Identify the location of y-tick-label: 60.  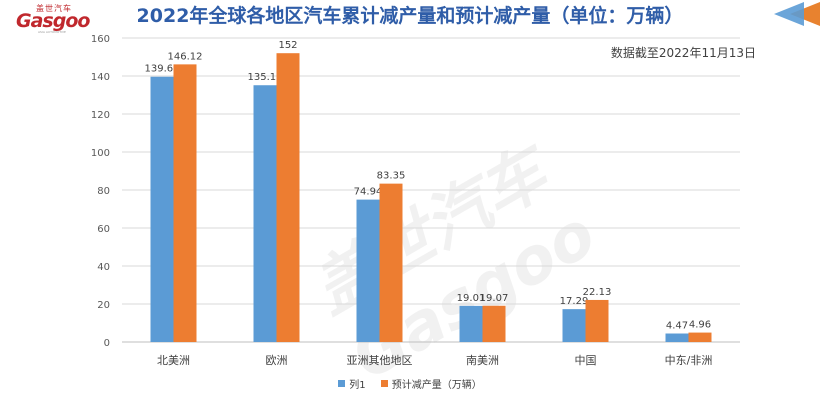
(103, 229).